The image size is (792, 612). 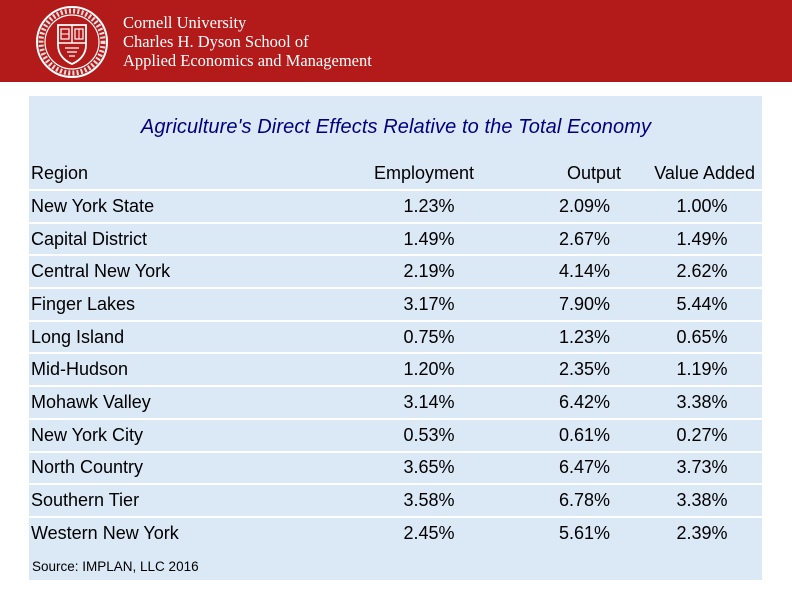 What do you see at coordinates (247, 60) in the screenshot?
I see `department-name: Applied Economics and Management` at bounding box center [247, 60].